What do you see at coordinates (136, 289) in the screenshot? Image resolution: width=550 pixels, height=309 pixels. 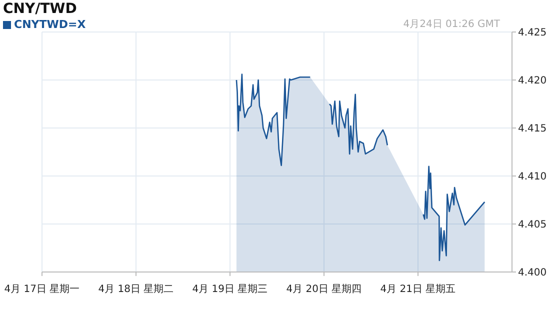 I see `x-tick-label: 4月 18日 星期二` at bounding box center [136, 289].